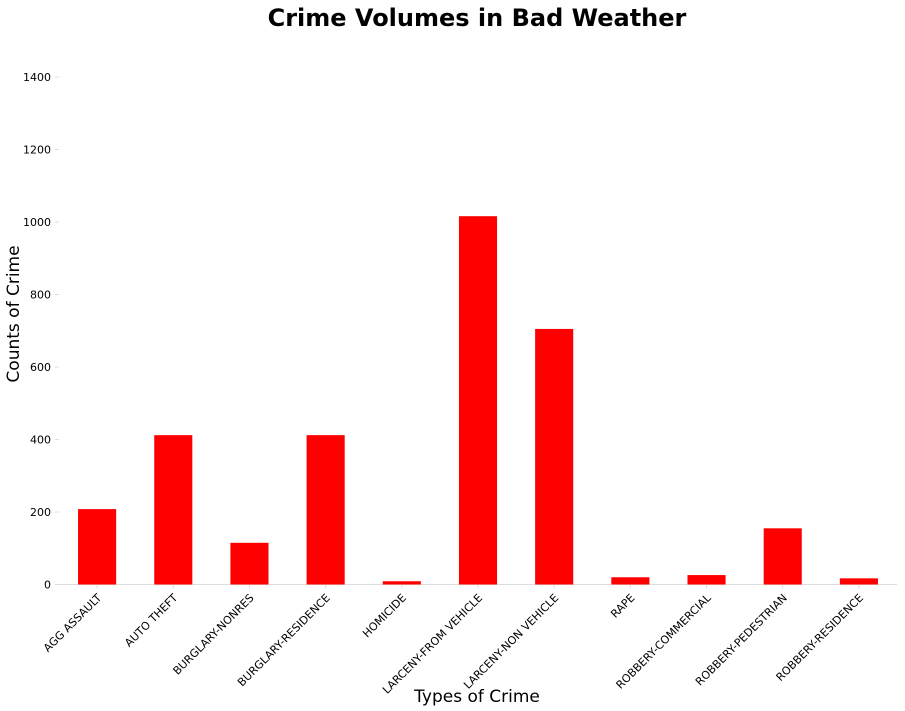 The height and width of the screenshot is (711, 905). I want to click on y-tick-label: 600, so click(40, 367).